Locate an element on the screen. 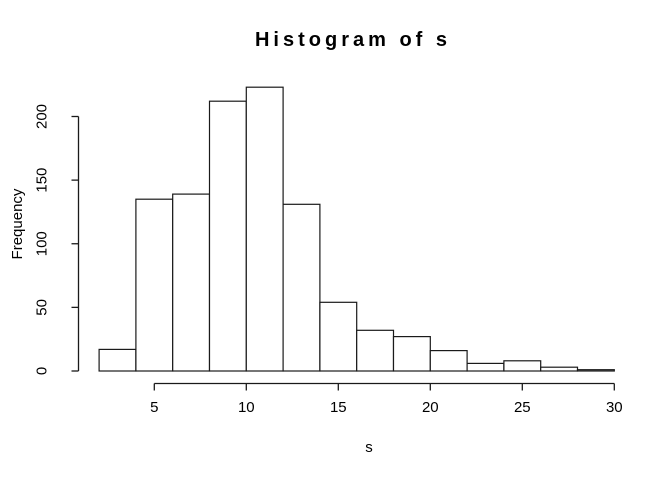 The height and width of the screenshot is (480, 672). x-tick-label: 5 is located at coordinates (154, 407).